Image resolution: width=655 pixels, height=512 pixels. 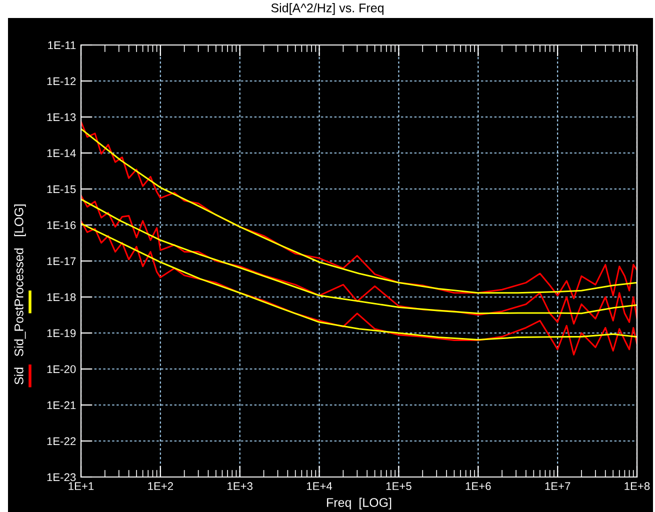 I want to click on y-tick-label: 1E-20, so click(x=61, y=369).